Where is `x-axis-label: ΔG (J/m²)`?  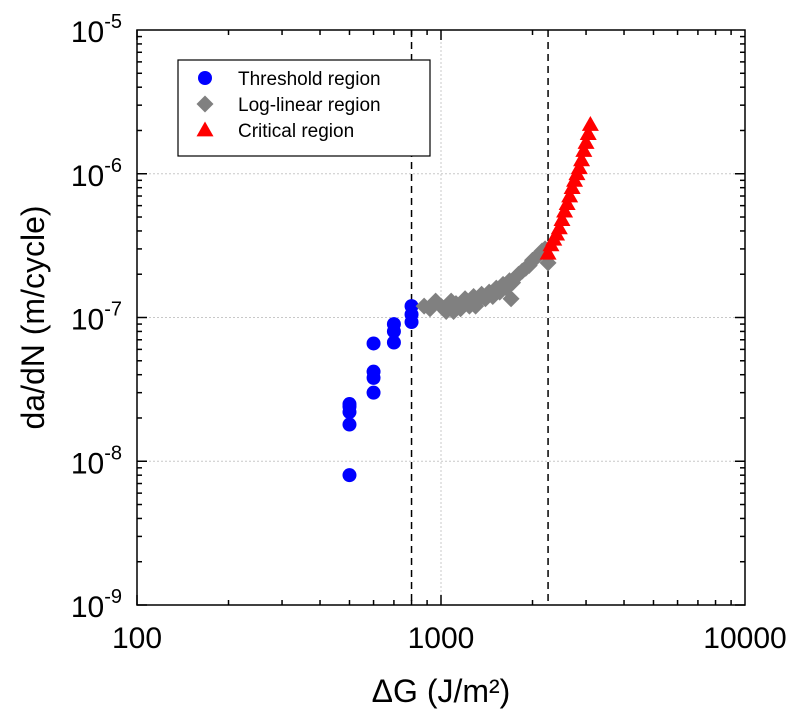 x-axis-label: ΔG (J/m²) is located at coordinates (441, 691).